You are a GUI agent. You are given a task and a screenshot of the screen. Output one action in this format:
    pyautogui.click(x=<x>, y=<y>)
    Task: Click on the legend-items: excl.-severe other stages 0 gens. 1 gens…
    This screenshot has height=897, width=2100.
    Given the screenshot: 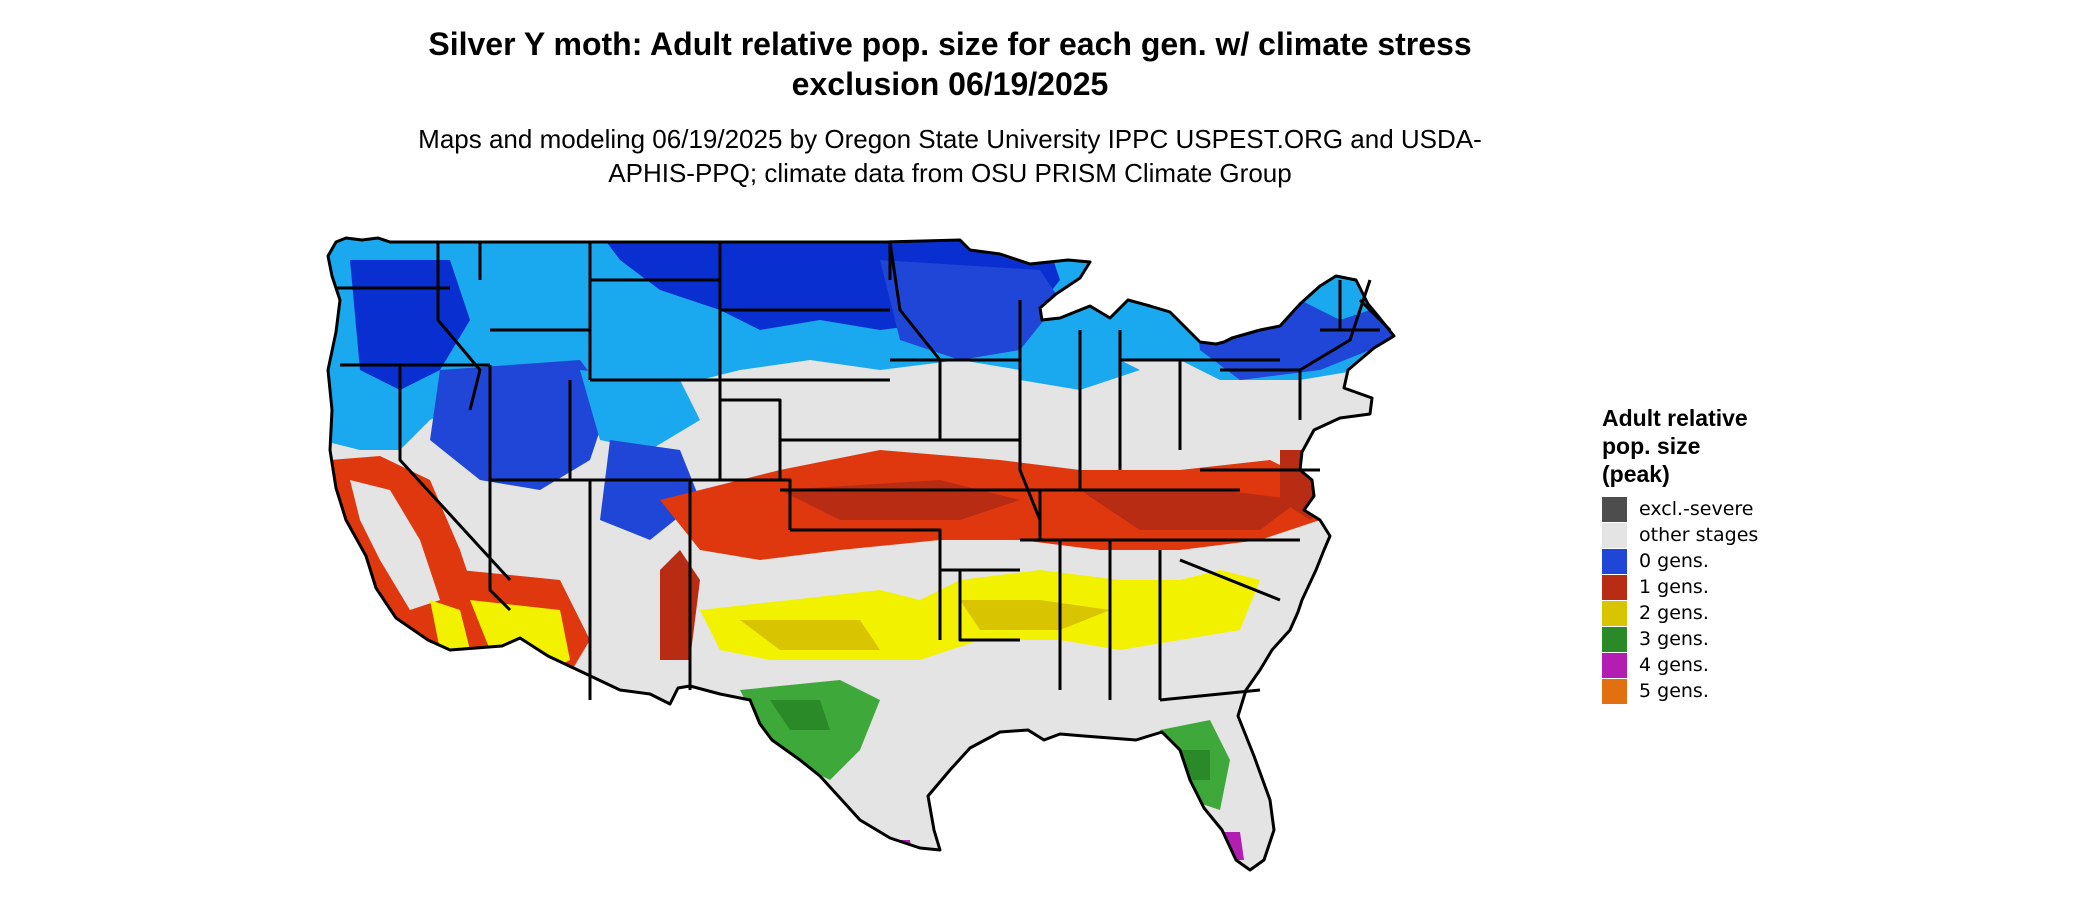 What is the action you would take?
    pyautogui.click(x=1722, y=600)
    